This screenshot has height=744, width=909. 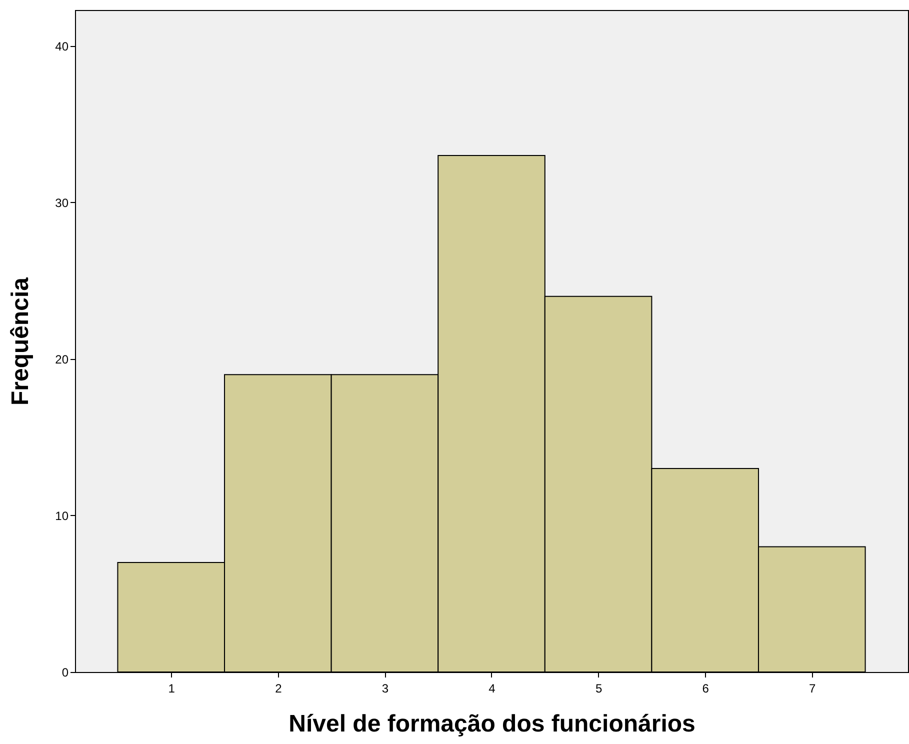 What do you see at coordinates (62, 203) in the screenshot?
I see `y-tick-label: 30` at bounding box center [62, 203].